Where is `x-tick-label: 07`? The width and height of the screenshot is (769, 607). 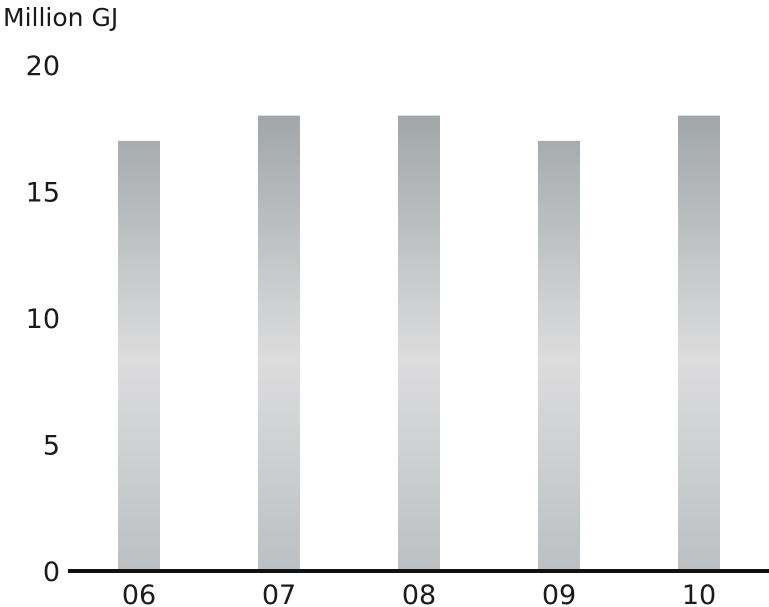
x-tick-label: 07 is located at coordinates (279, 593).